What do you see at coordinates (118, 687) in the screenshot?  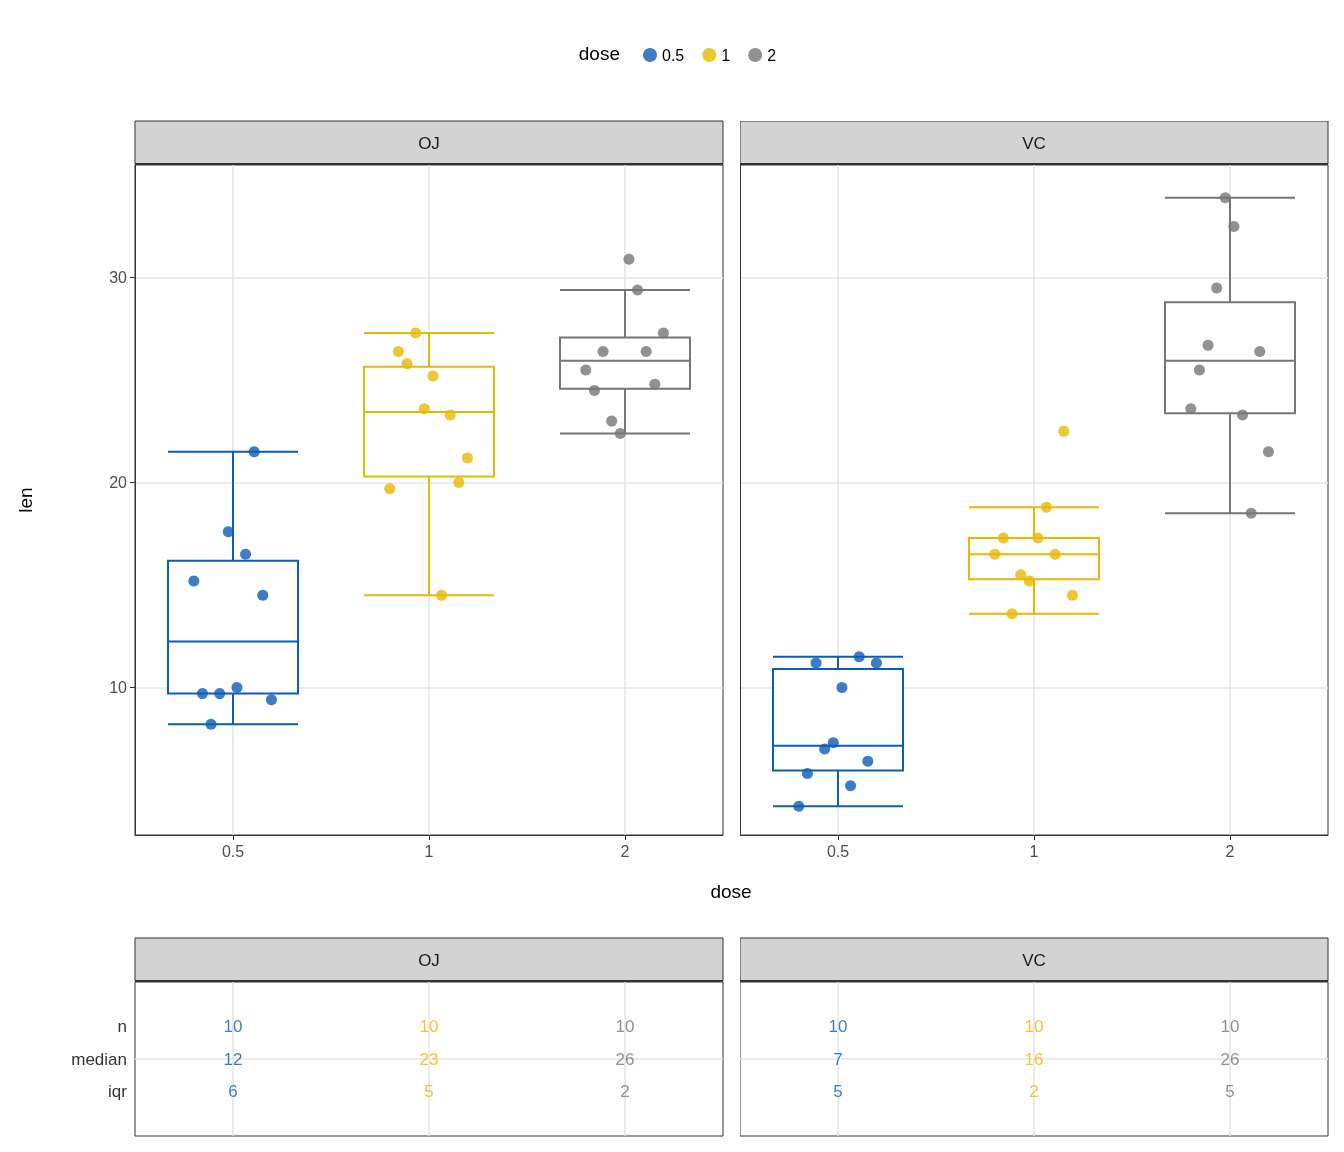 I see `y-tick-label: 10` at bounding box center [118, 687].